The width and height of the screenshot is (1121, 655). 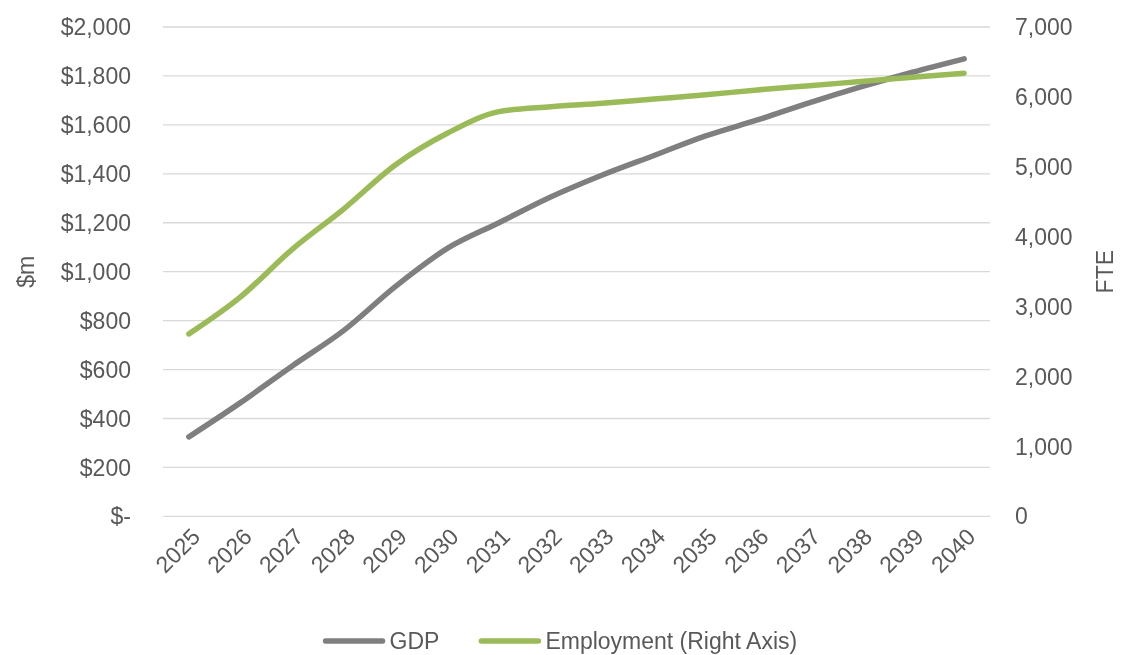 I want to click on y-tick-label: $1,600, so click(x=95, y=124).